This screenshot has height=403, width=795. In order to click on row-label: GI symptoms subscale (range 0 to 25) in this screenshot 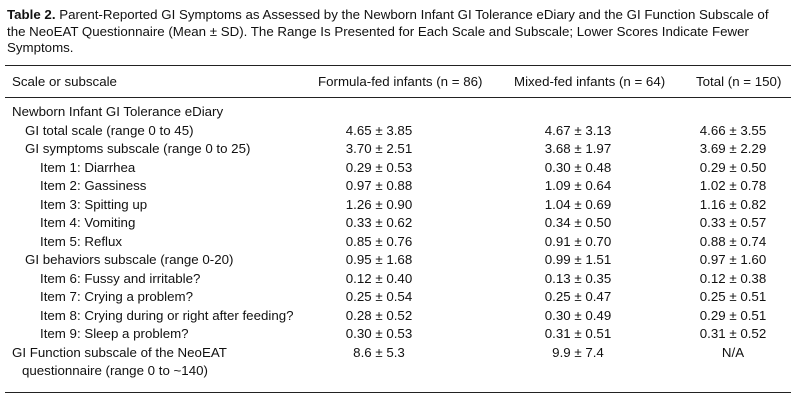, I will do `click(138, 148)`.